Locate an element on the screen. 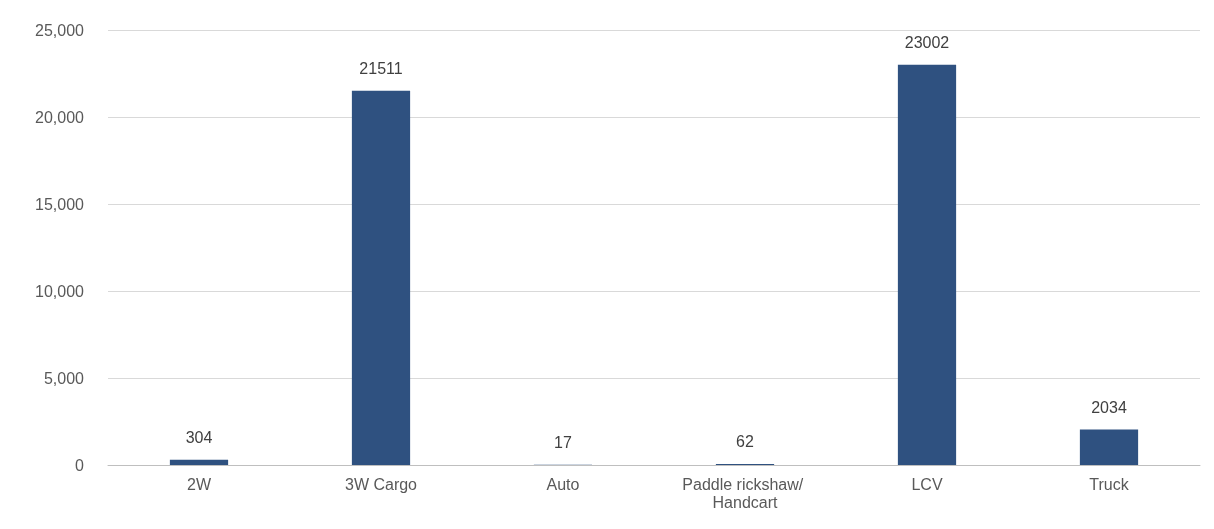 The image size is (1214, 529). y-tick-label: 20,000 is located at coordinates (60, 117).